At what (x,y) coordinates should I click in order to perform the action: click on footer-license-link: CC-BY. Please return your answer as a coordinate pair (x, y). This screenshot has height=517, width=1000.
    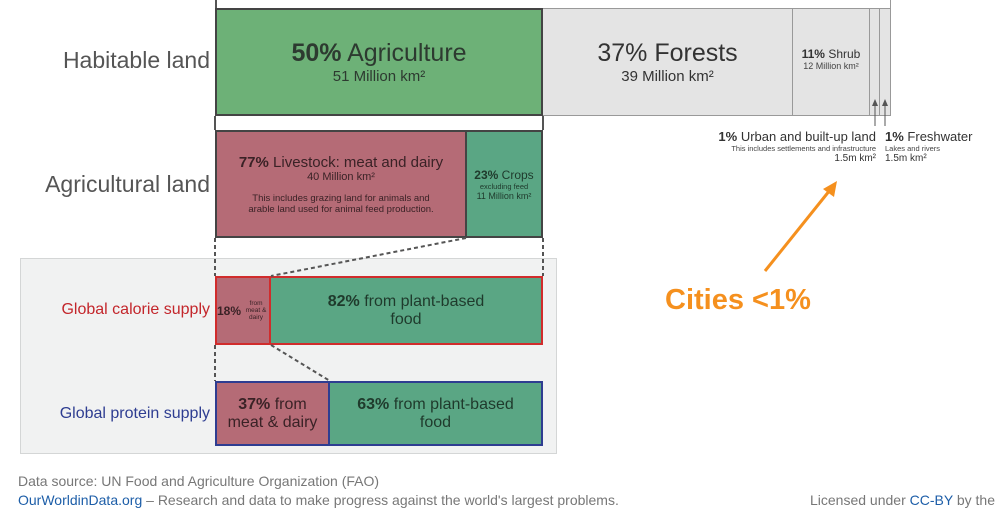
    Looking at the image, I should click on (931, 500).